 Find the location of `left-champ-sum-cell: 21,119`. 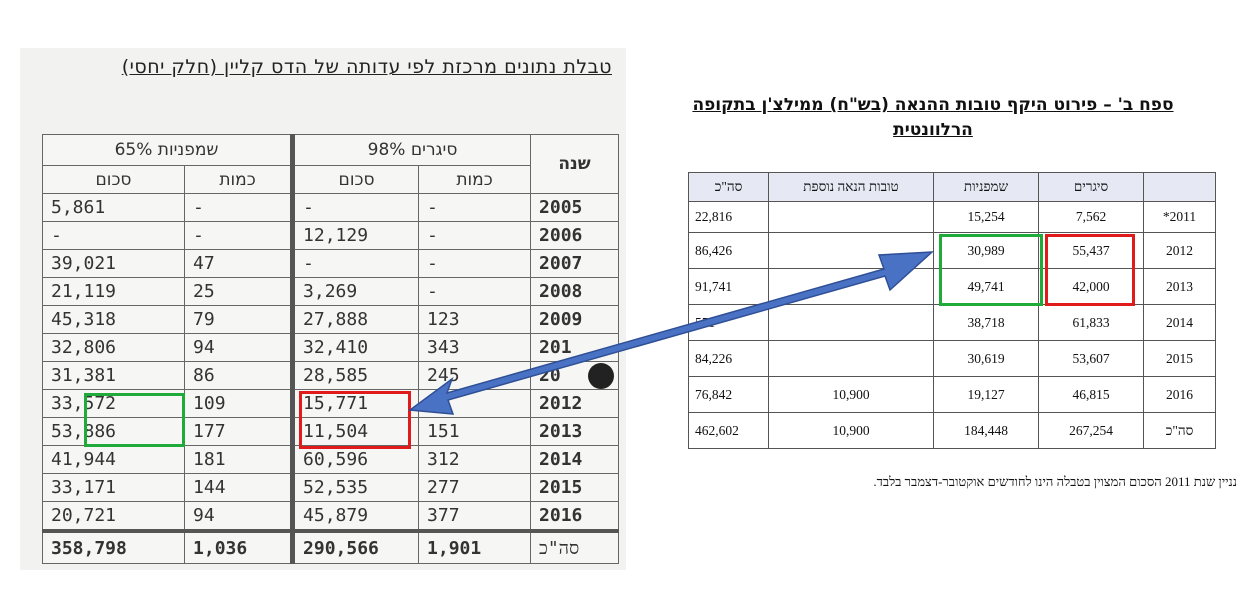

left-champ-sum-cell: 21,119 is located at coordinates (113, 291).